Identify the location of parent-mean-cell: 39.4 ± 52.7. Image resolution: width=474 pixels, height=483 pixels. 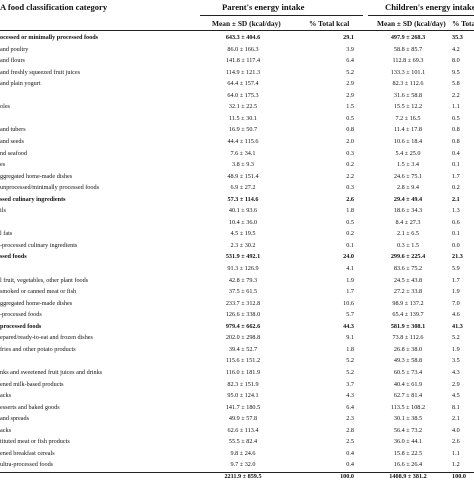
(243, 349).